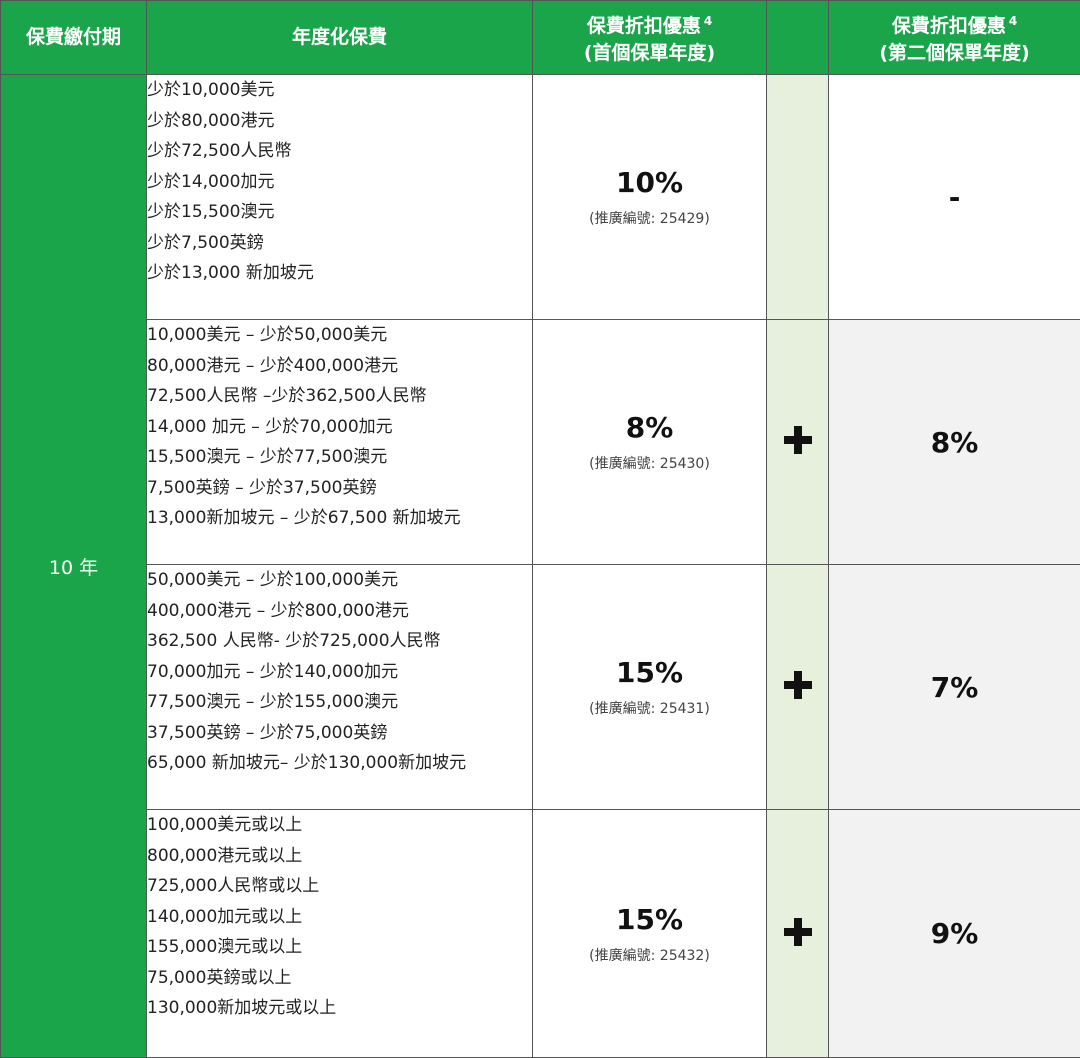  I want to click on discount-second-year-value: 8%, so click(954, 442).